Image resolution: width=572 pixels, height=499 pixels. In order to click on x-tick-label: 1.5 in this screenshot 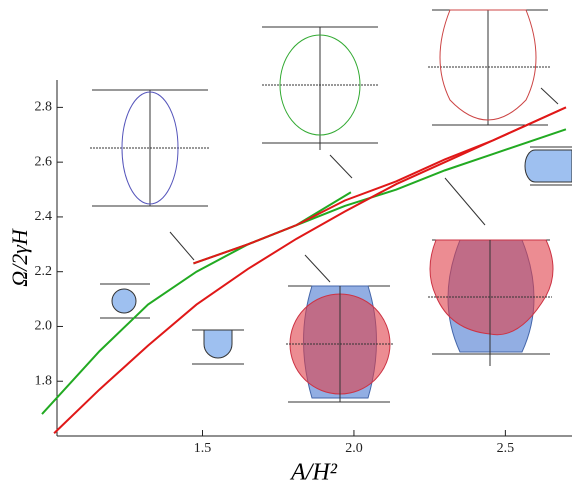, I will do `click(203, 448)`.